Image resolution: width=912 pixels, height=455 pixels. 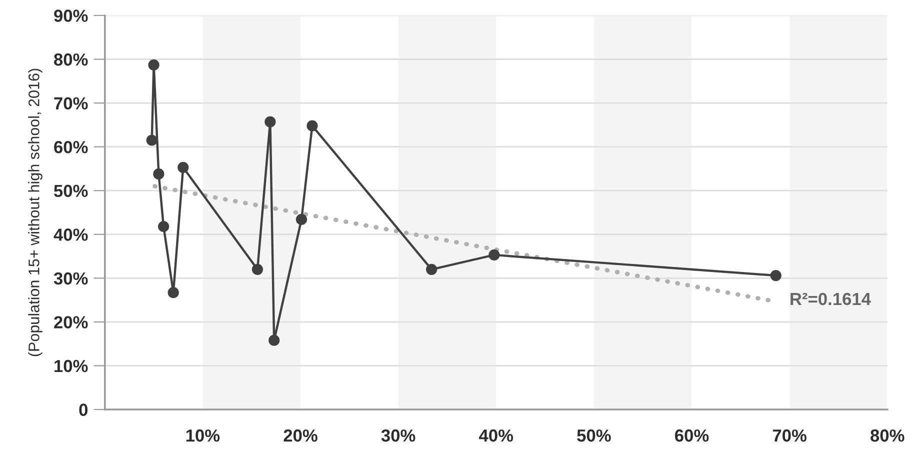 What do you see at coordinates (594, 435) in the screenshot?
I see `x-tick-label: 50%` at bounding box center [594, 435].